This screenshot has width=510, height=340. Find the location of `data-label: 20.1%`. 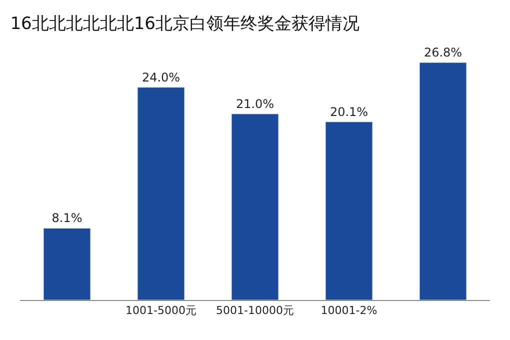

data-label: 20.1% is located at coordinates (349, 111).